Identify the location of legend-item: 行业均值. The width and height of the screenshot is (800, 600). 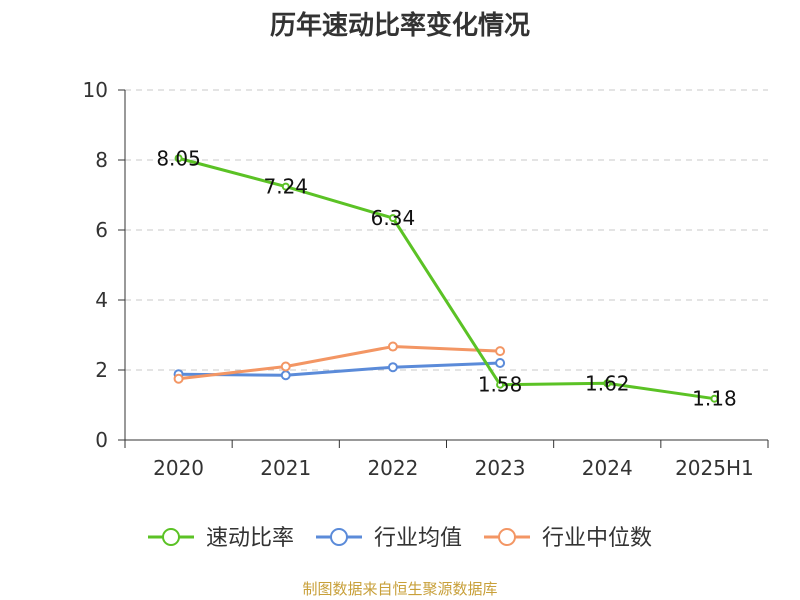
(389, 538).